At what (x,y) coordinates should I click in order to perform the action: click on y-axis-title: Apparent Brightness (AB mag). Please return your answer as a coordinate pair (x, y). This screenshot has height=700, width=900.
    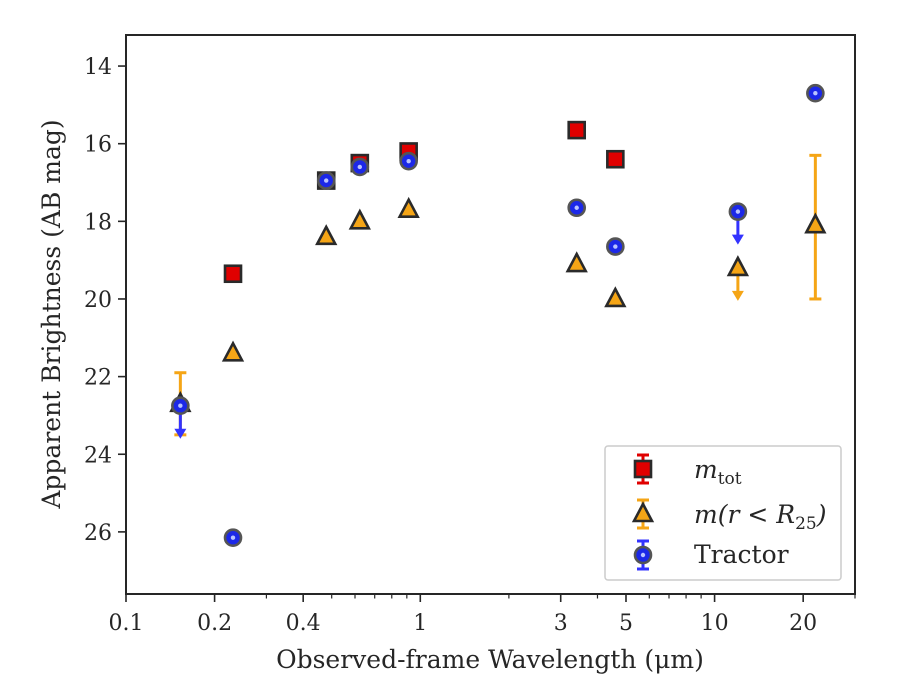
    Looking at the image, I should click on (51, 314).